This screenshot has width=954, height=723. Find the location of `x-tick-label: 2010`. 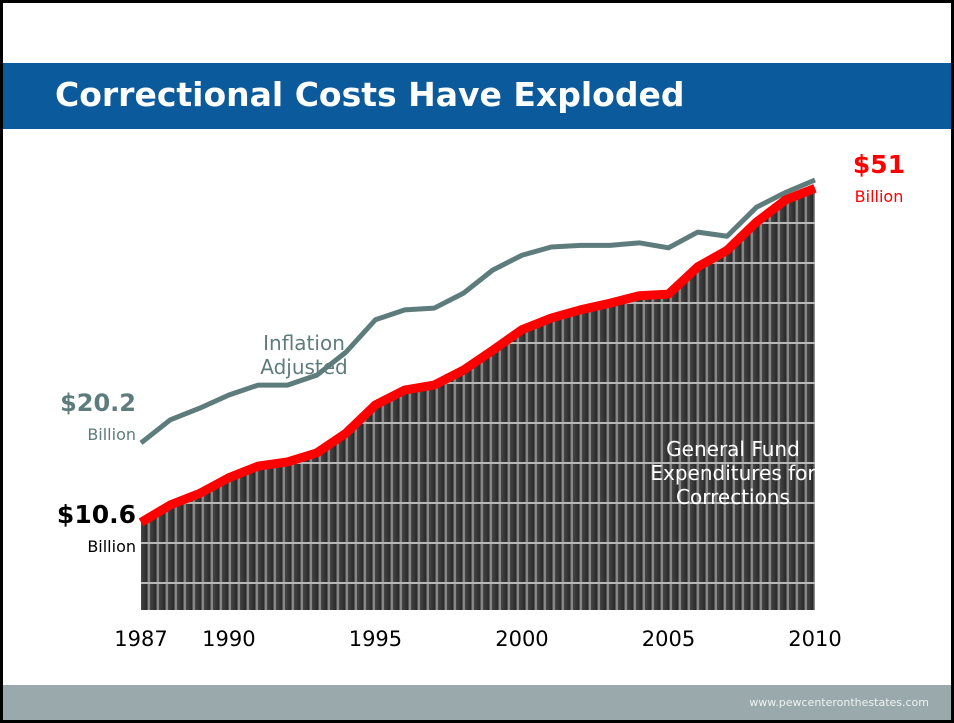

x-tick-label: 2010 is located at coordinates (814, 639).